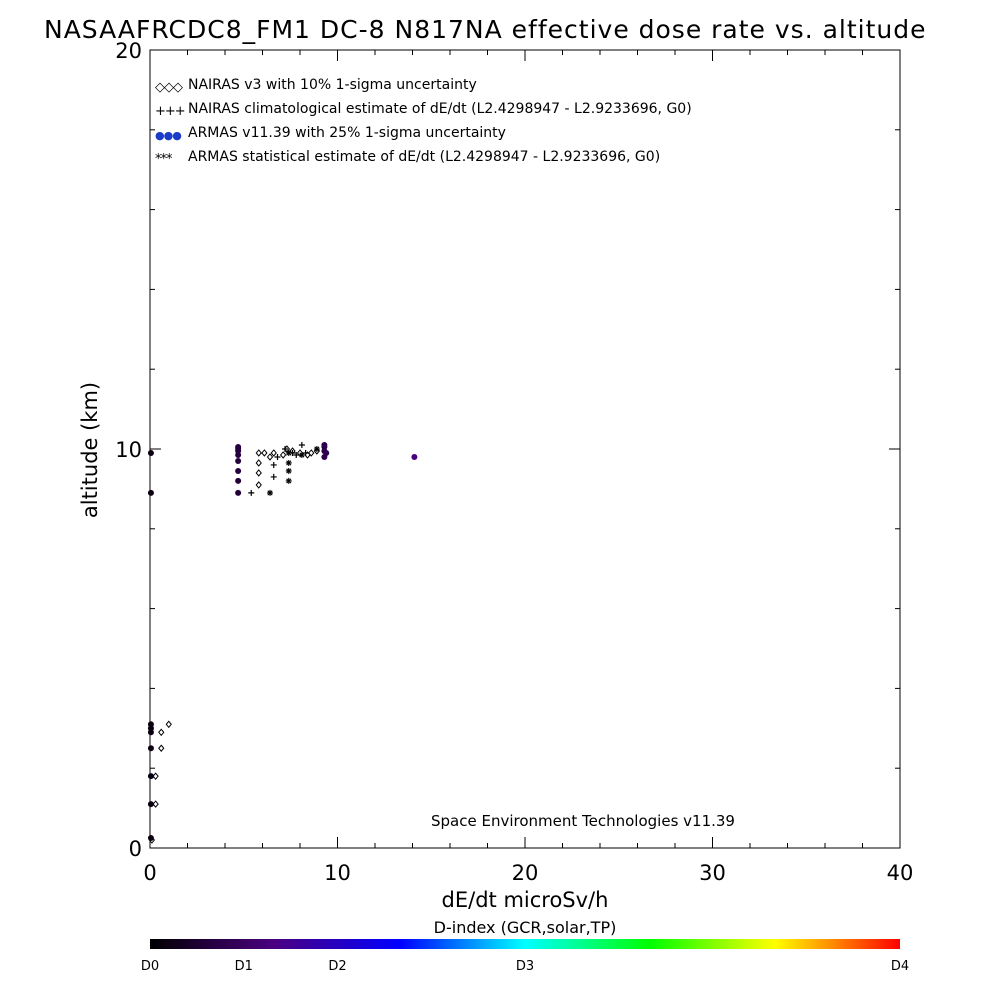 This screenshot has height=1000, width=1000. What do you see at coordinates (128, 51) in the screenshot?
I see `y-tick-label: 20` at bounding box center [128, 51].